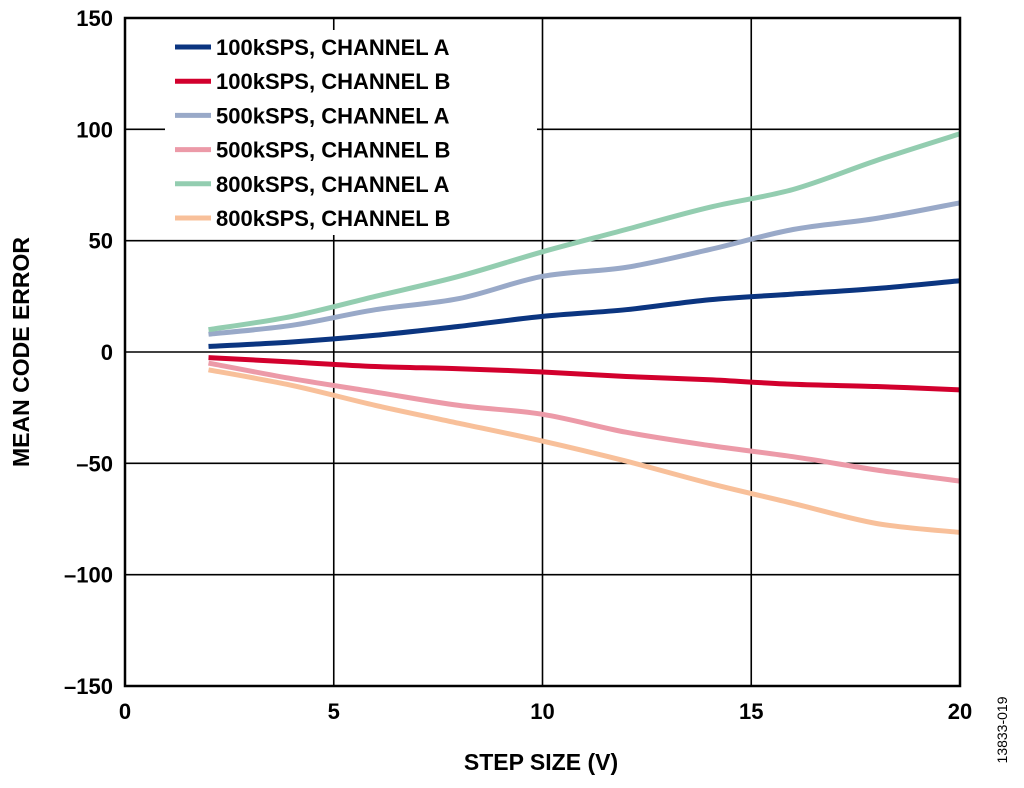 This screenshot has height=788, width=1024. I want to click on y-tick-label: –50, so click(94, 463).